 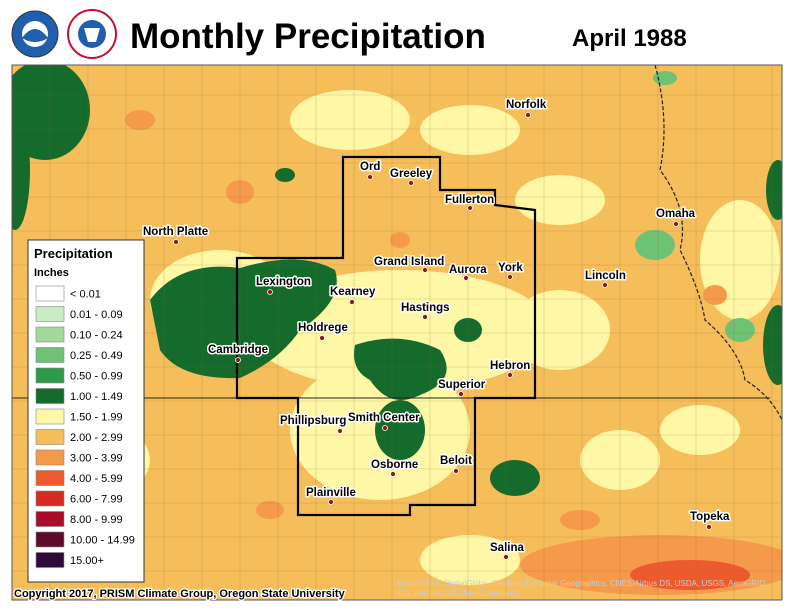 I want to click on city-label: Holdrege, so click(x=323, y=328).